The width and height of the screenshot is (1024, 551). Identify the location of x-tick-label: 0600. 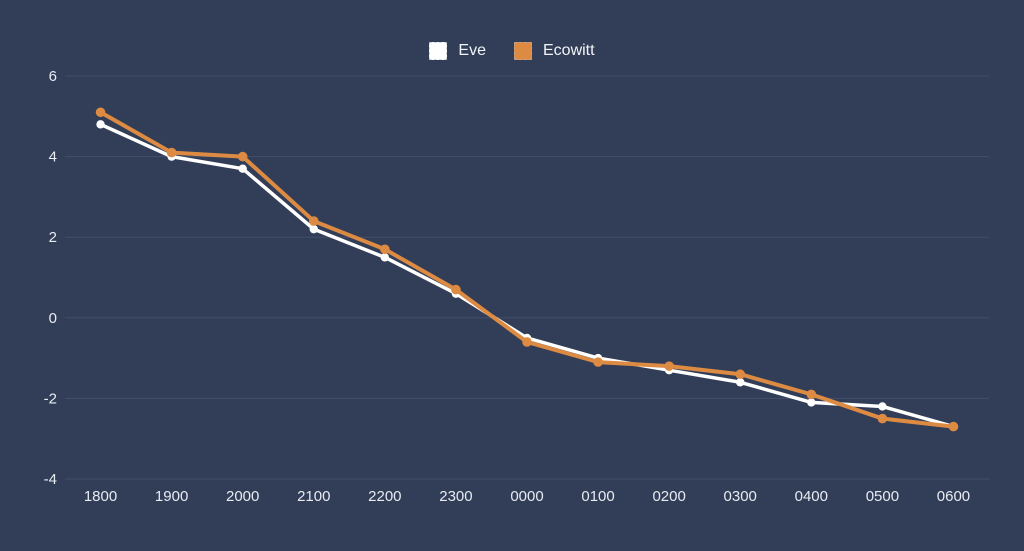
(953, 496).